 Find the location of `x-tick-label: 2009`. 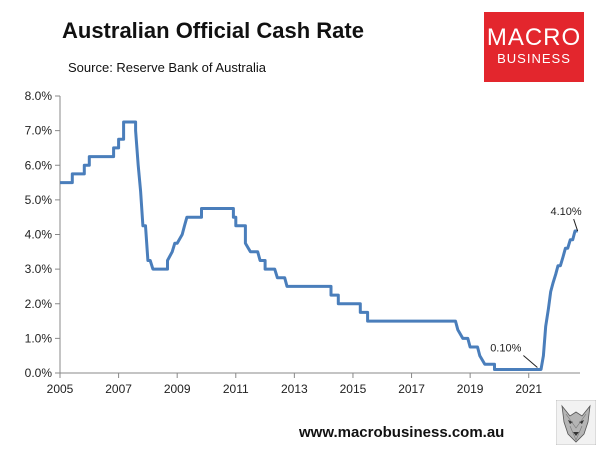

x-tick-label: 2009 is located at coordinates (177, 389).